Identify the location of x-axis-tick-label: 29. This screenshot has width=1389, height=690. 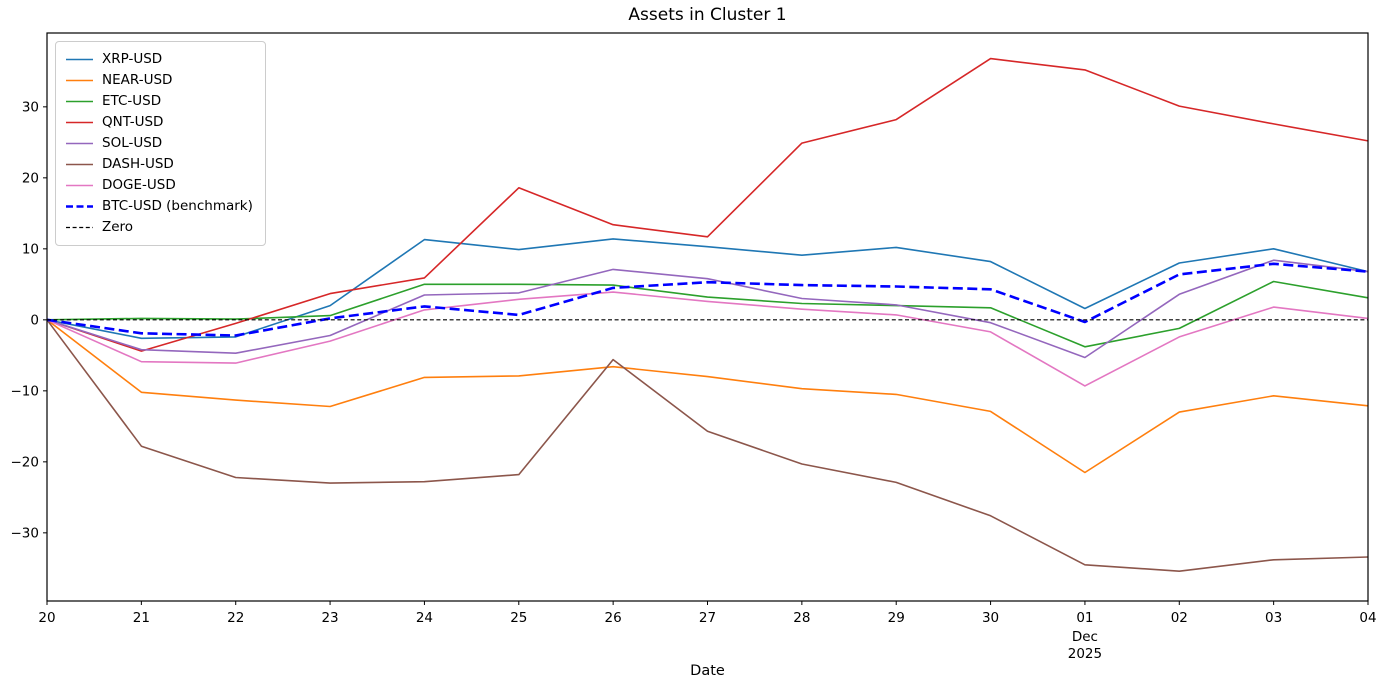
(896, 618).